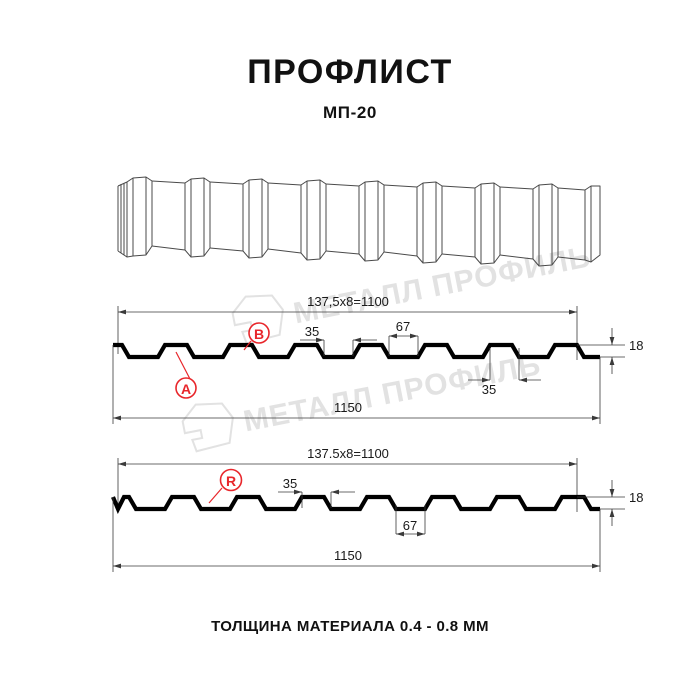 This screenshot has height=700, width=700. I want to click on cross-section-front: 137,5x8=1100 A B, so click(377, 359).